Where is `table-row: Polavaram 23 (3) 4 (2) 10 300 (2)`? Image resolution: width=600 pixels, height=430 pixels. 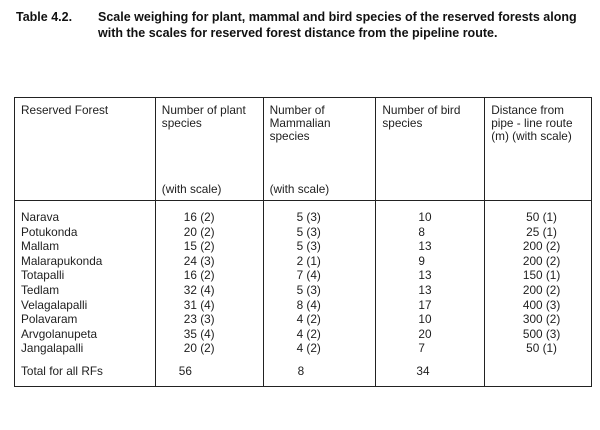
table-row: Polavaram 23 (3) 4 (2) 10 300 (2) is located at coordinates (303, 319).